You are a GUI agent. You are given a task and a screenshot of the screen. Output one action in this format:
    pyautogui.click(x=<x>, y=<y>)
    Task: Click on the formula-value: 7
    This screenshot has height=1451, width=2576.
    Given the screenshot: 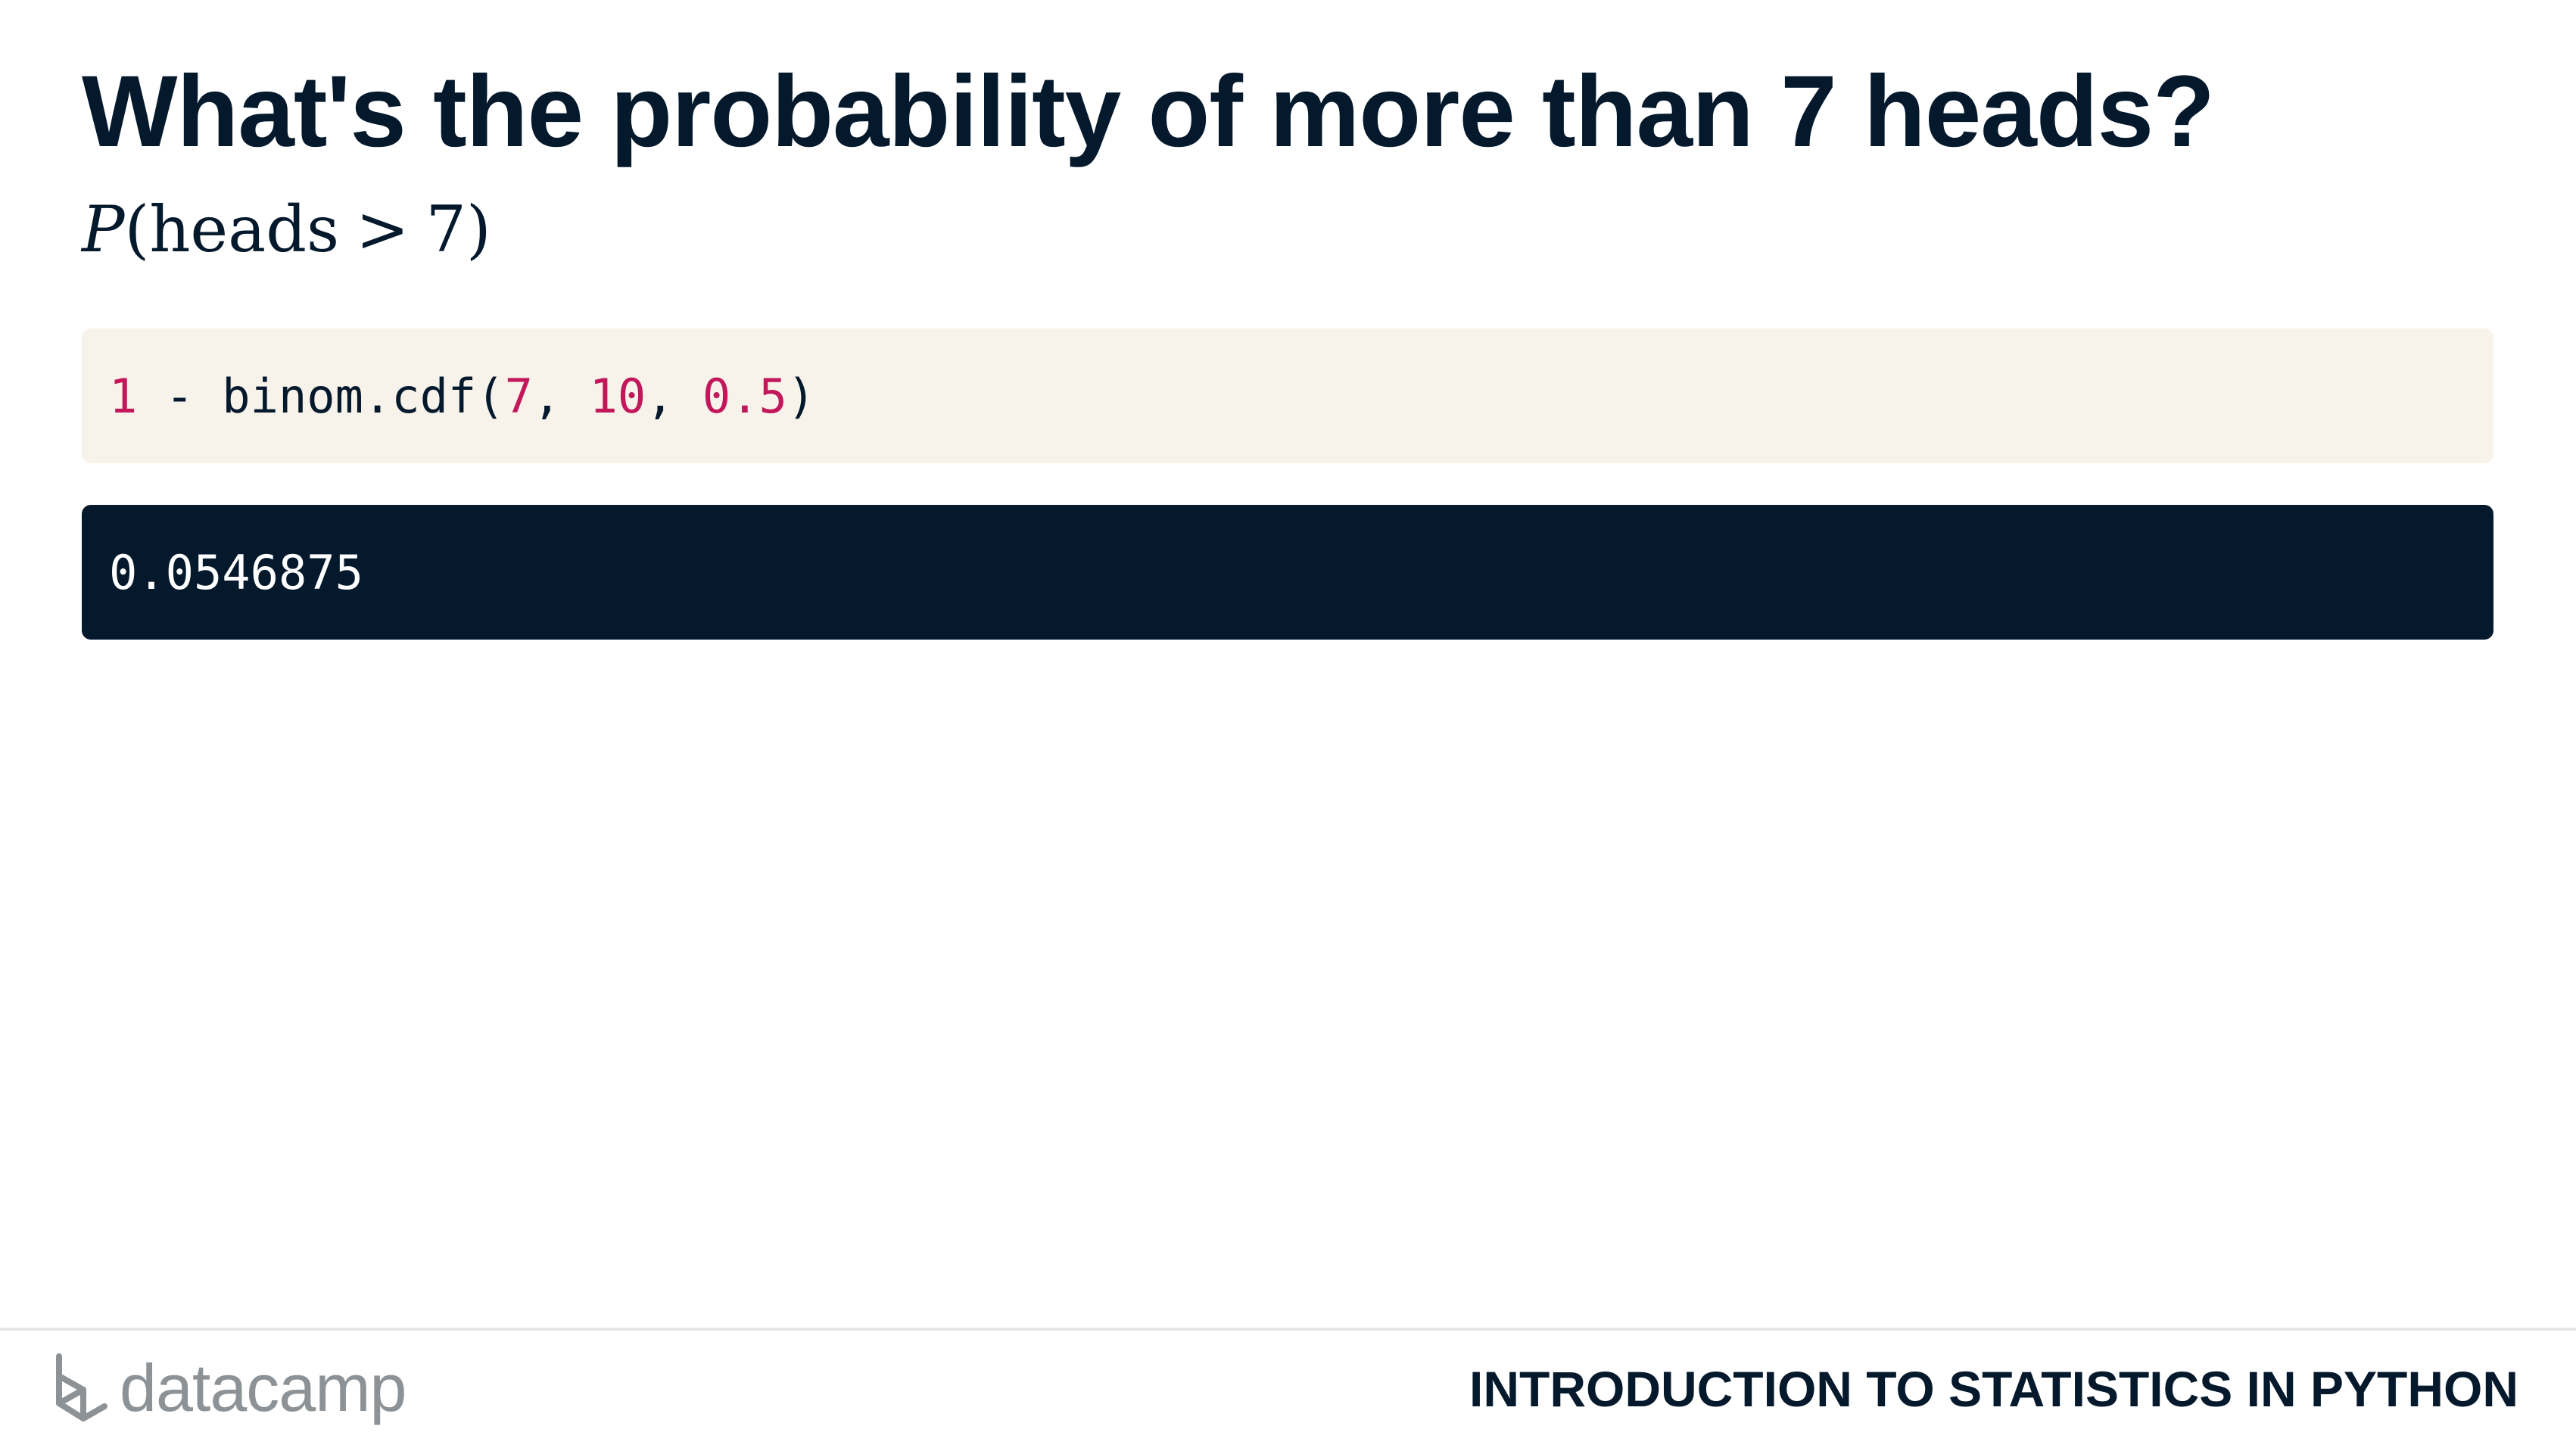 What is the action you would take?
    pyautogui.click(x=445, y=229)
    